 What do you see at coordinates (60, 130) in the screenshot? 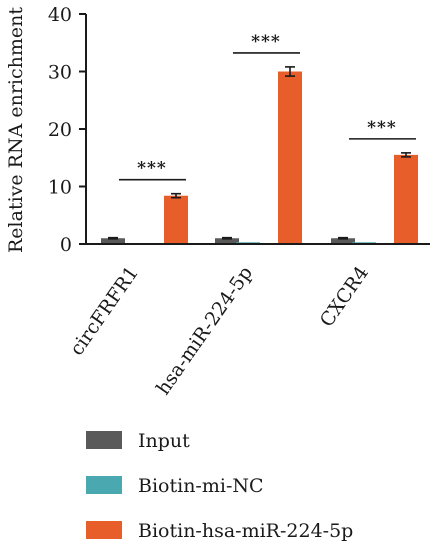
I see `y-tick-label: 20` at bounding box center [60, 130].